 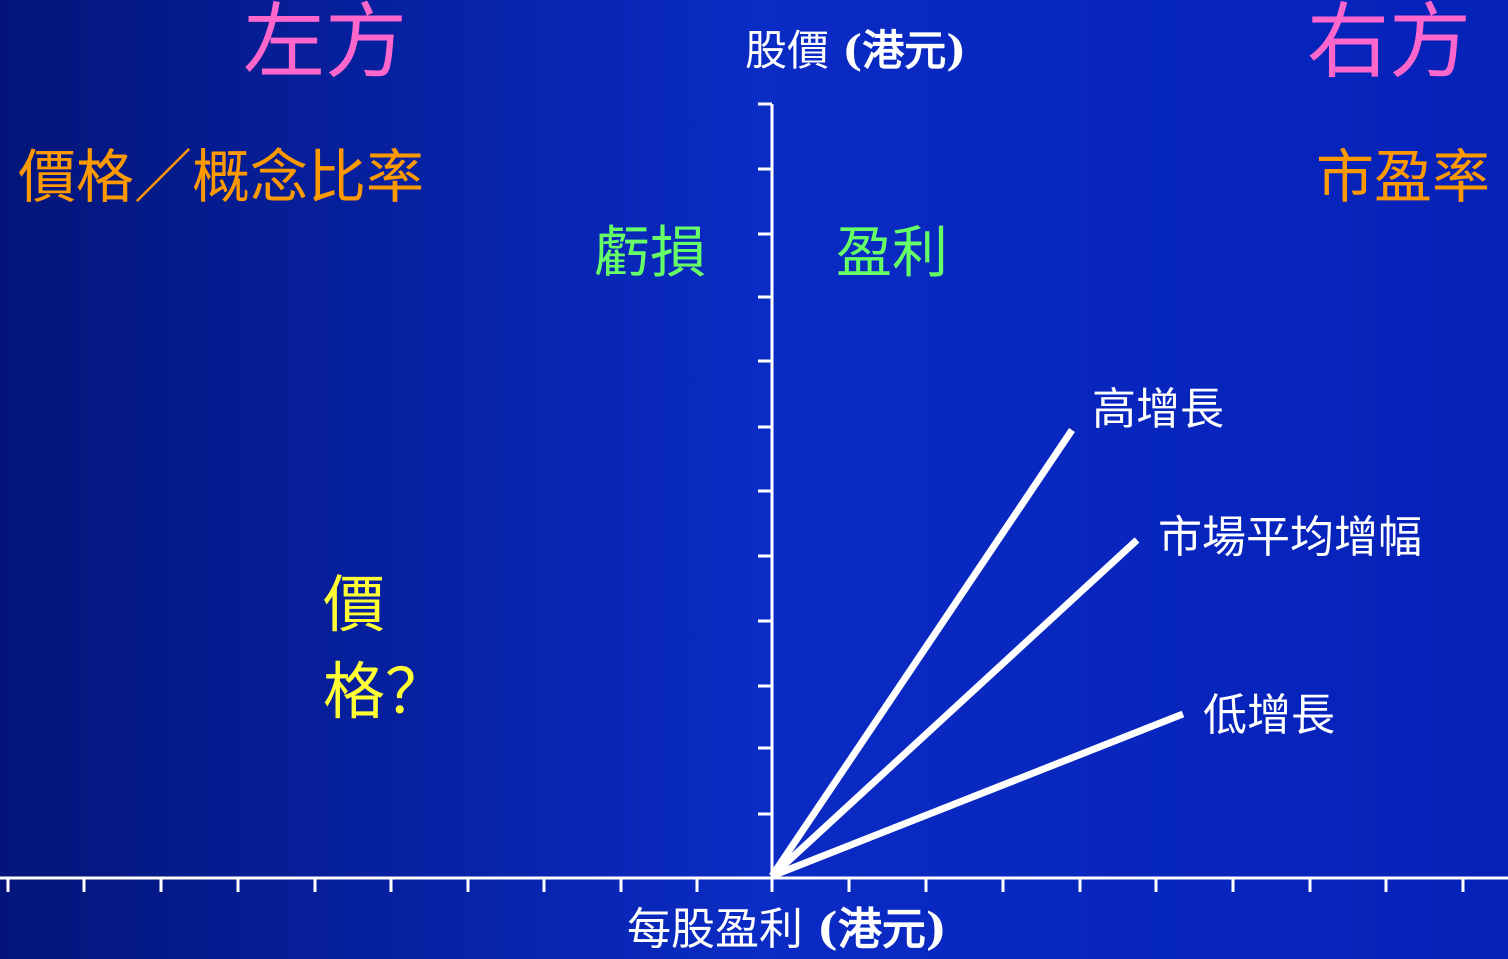 What do you see at coordinates (977, 795) in the screenshot?
I see `low-growth-line` at bounding box center [977, 795].